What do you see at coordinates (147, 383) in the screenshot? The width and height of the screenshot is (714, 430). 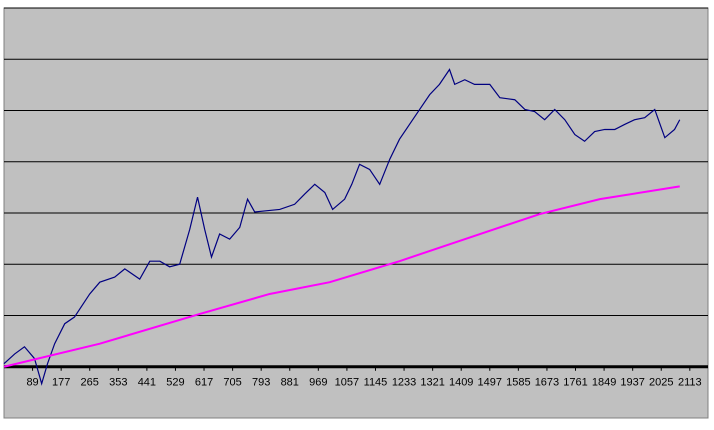 I see `x-tick-label: 441` at bounding box center [147, 383].